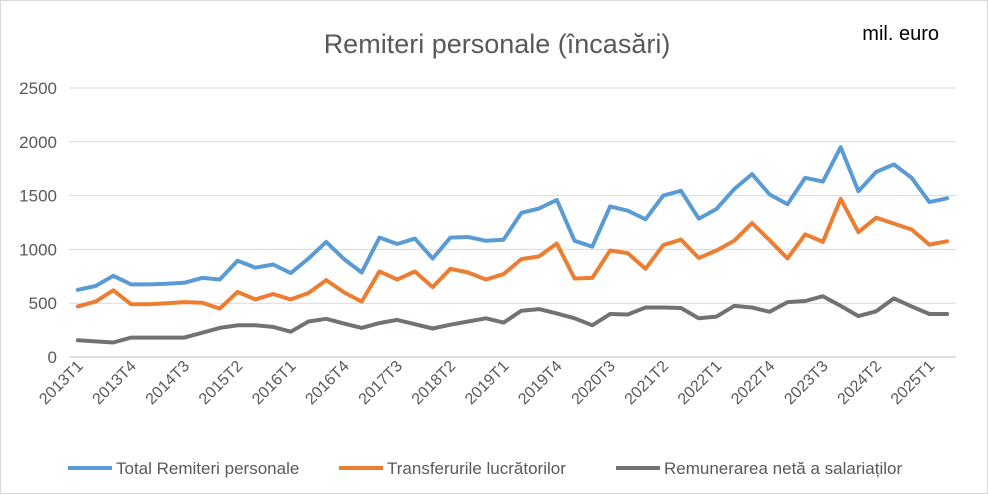  Describe the element at coordinates (594, 383) in the screenshot. I see `x-tick-label: 2020T3` at that location.